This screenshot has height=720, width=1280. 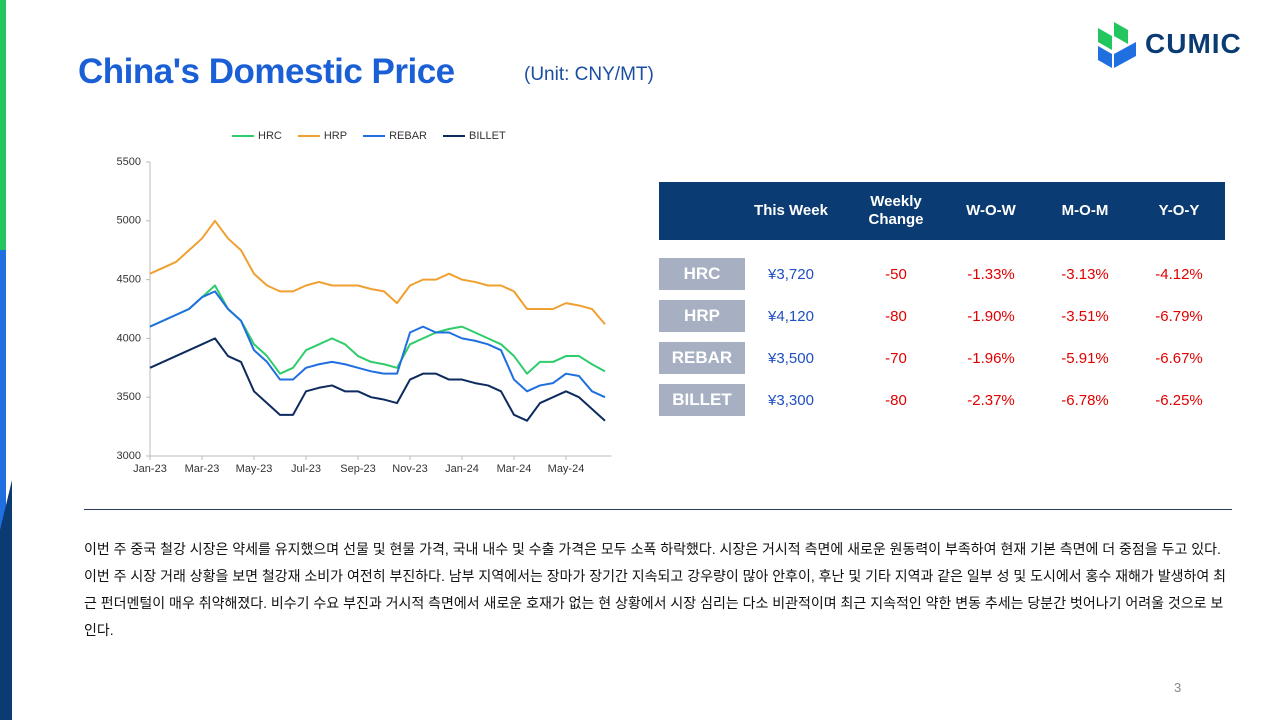 What do you see at coordinates (1085, 274) in the screenshot?
I see `table-cell: -3.13%` at bounding box center [1085, 274].